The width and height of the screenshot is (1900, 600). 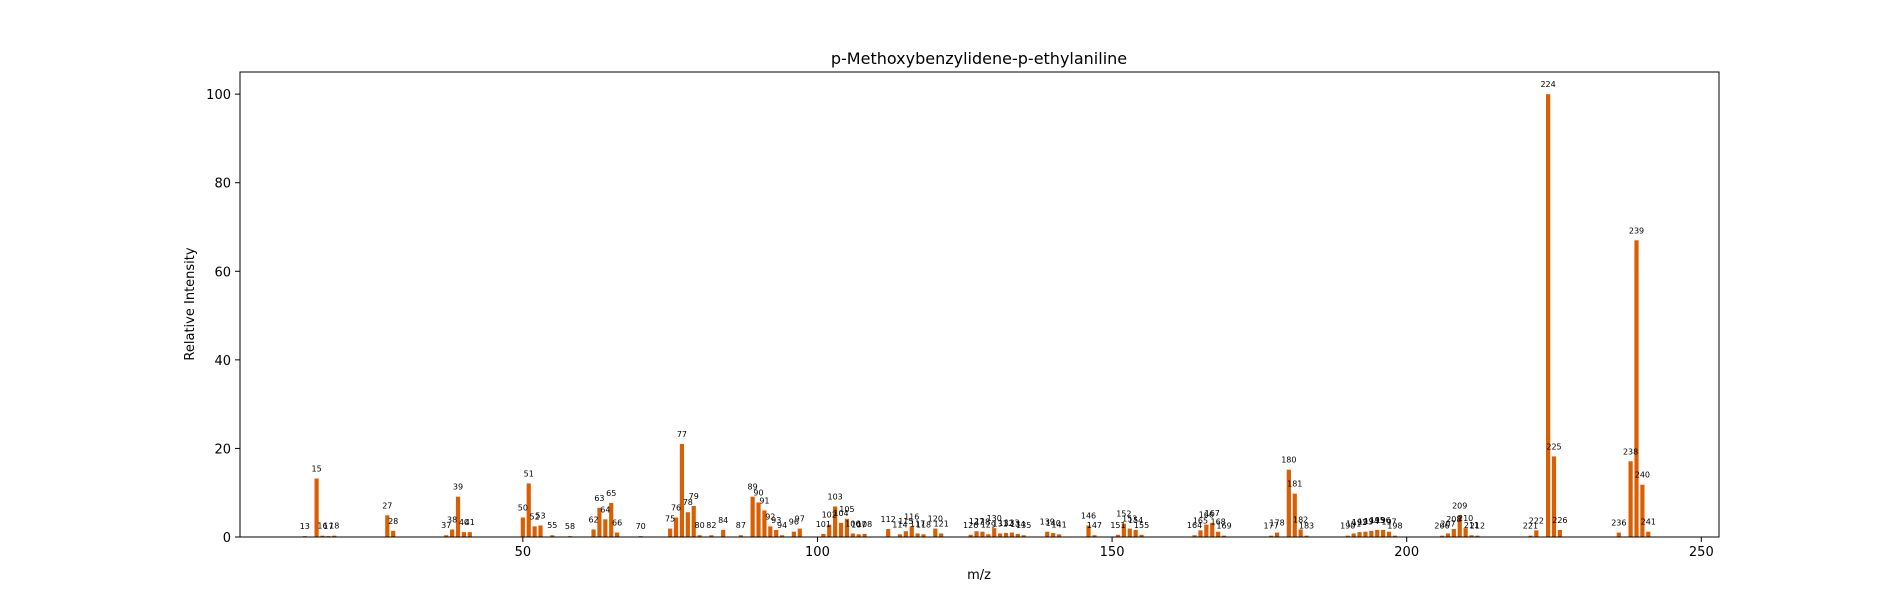 What do you see at coordinates (540, 515) in the screenshot?
I see `peak-label-53: 53` at bounding box center [540, 515].